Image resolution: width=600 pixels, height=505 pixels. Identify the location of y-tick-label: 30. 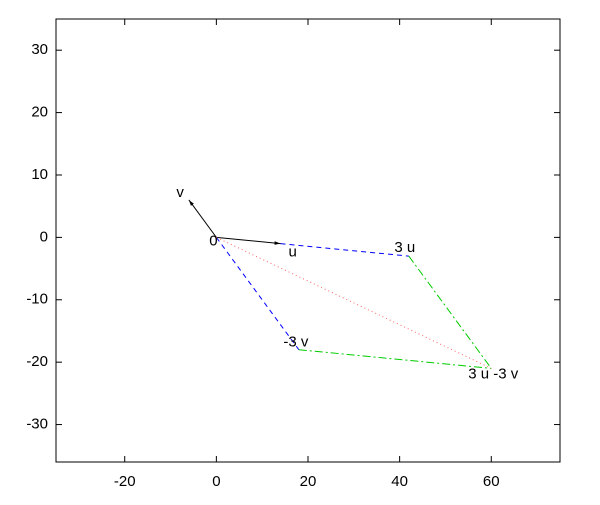
(39, 49).